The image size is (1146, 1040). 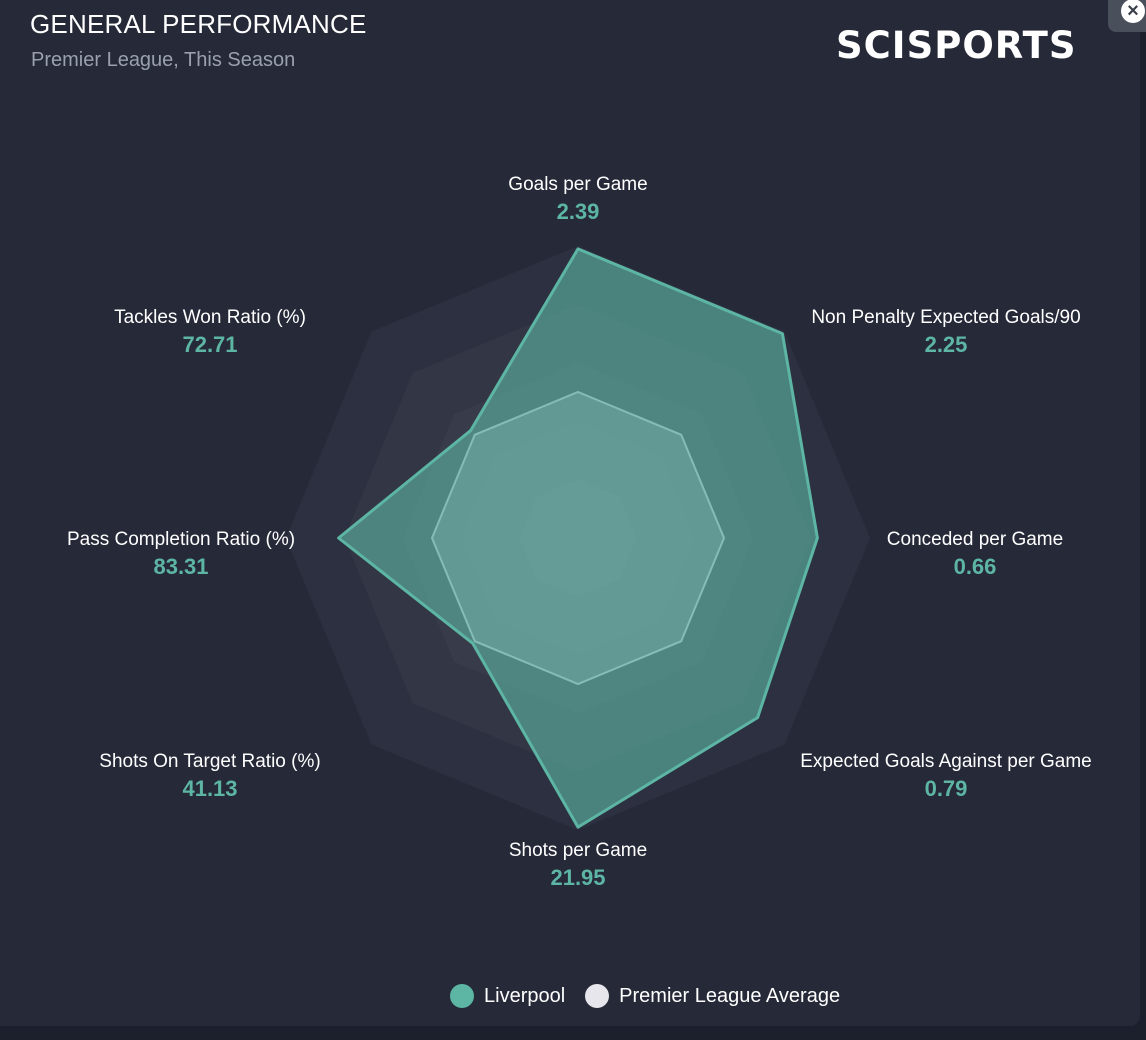 I want to click on legend-item-average: Premier League Average, so click(x=712, y=996).